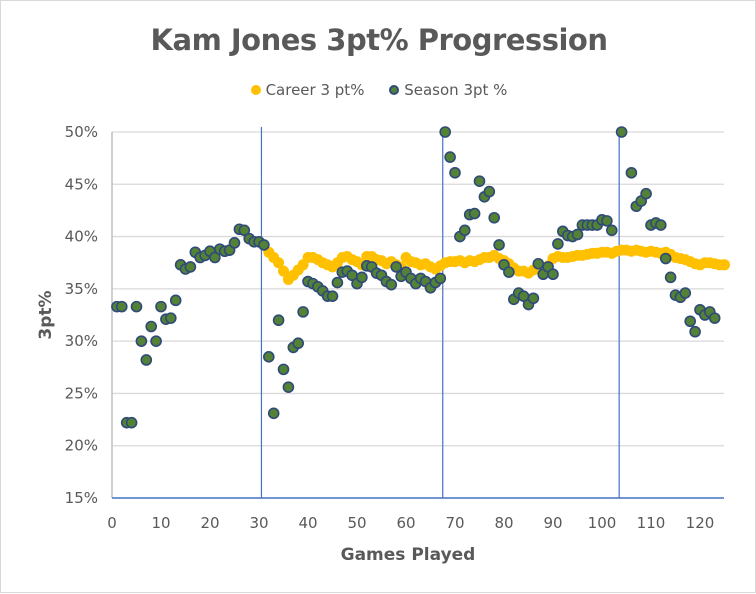  Describe the element at coordinates (209, 523) in the screenshot. I see `x-tick-label: 20` at that location.